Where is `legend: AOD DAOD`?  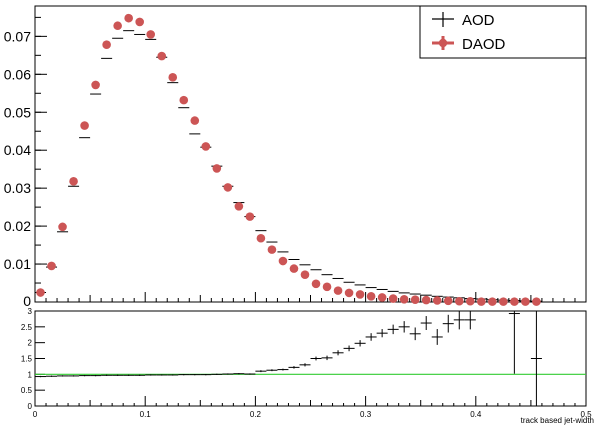 legend: AOD DAOD is located at coordinates (503, 32).